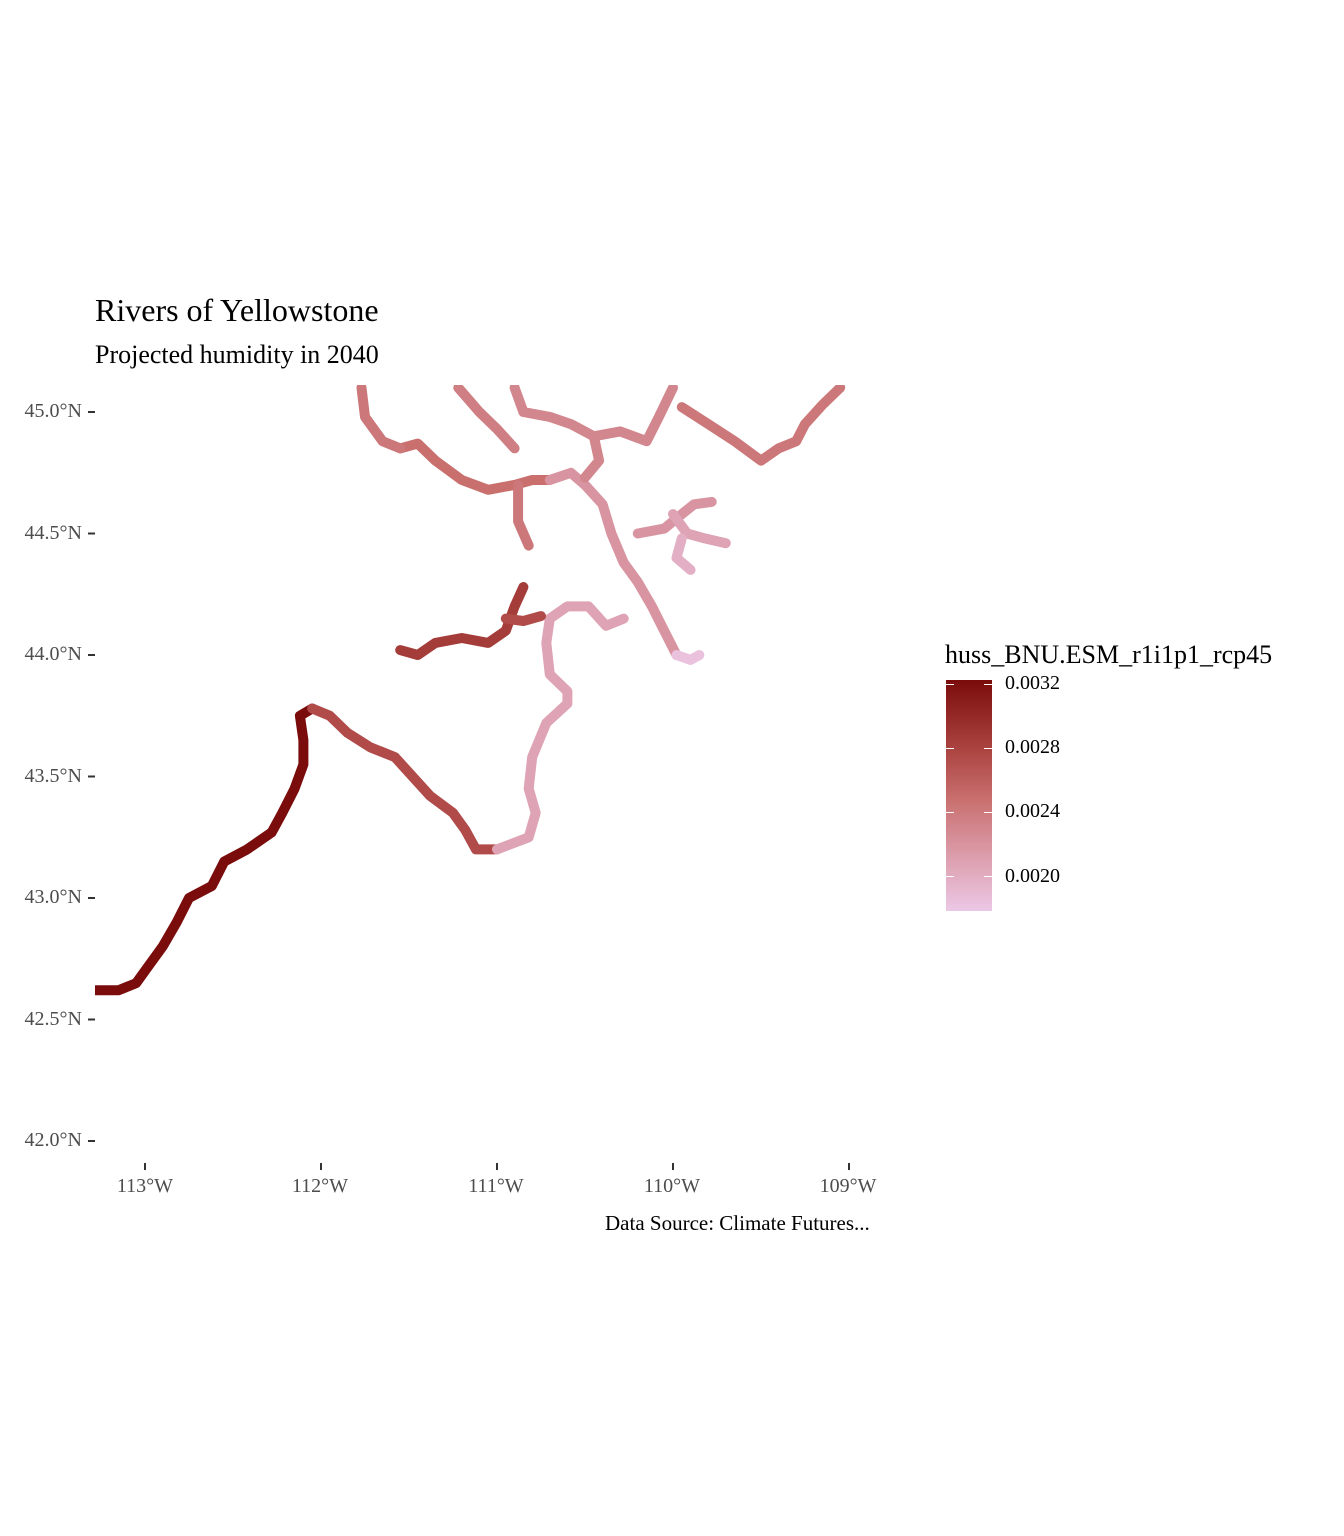 This screenshot has width=1344, height=1536. What do you see at coordinates (320, 1186) in the screenshot?
I see `x-tick-label: 112°W` at bounding box center [320, 1186].